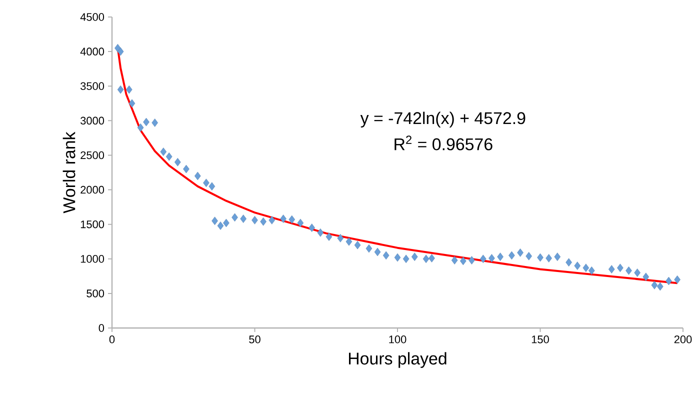  I want to click on x-tick-label: 0, so click(112, 340).